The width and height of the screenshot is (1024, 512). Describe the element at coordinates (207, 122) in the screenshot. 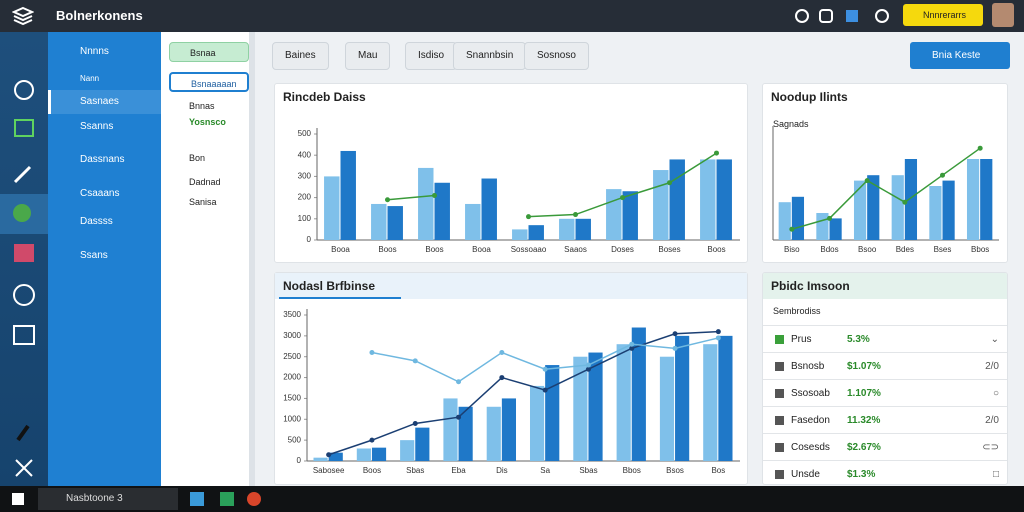

I see `subnav-item: Yosnsco` at that location.